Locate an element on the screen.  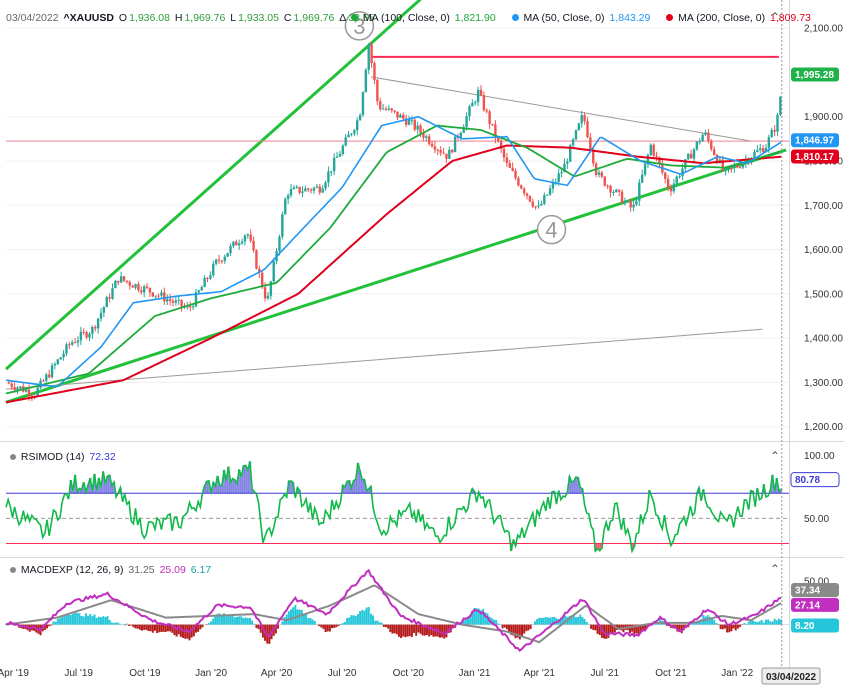
price-tick-label: 1,900.00 is located at coordinates (823, 117).